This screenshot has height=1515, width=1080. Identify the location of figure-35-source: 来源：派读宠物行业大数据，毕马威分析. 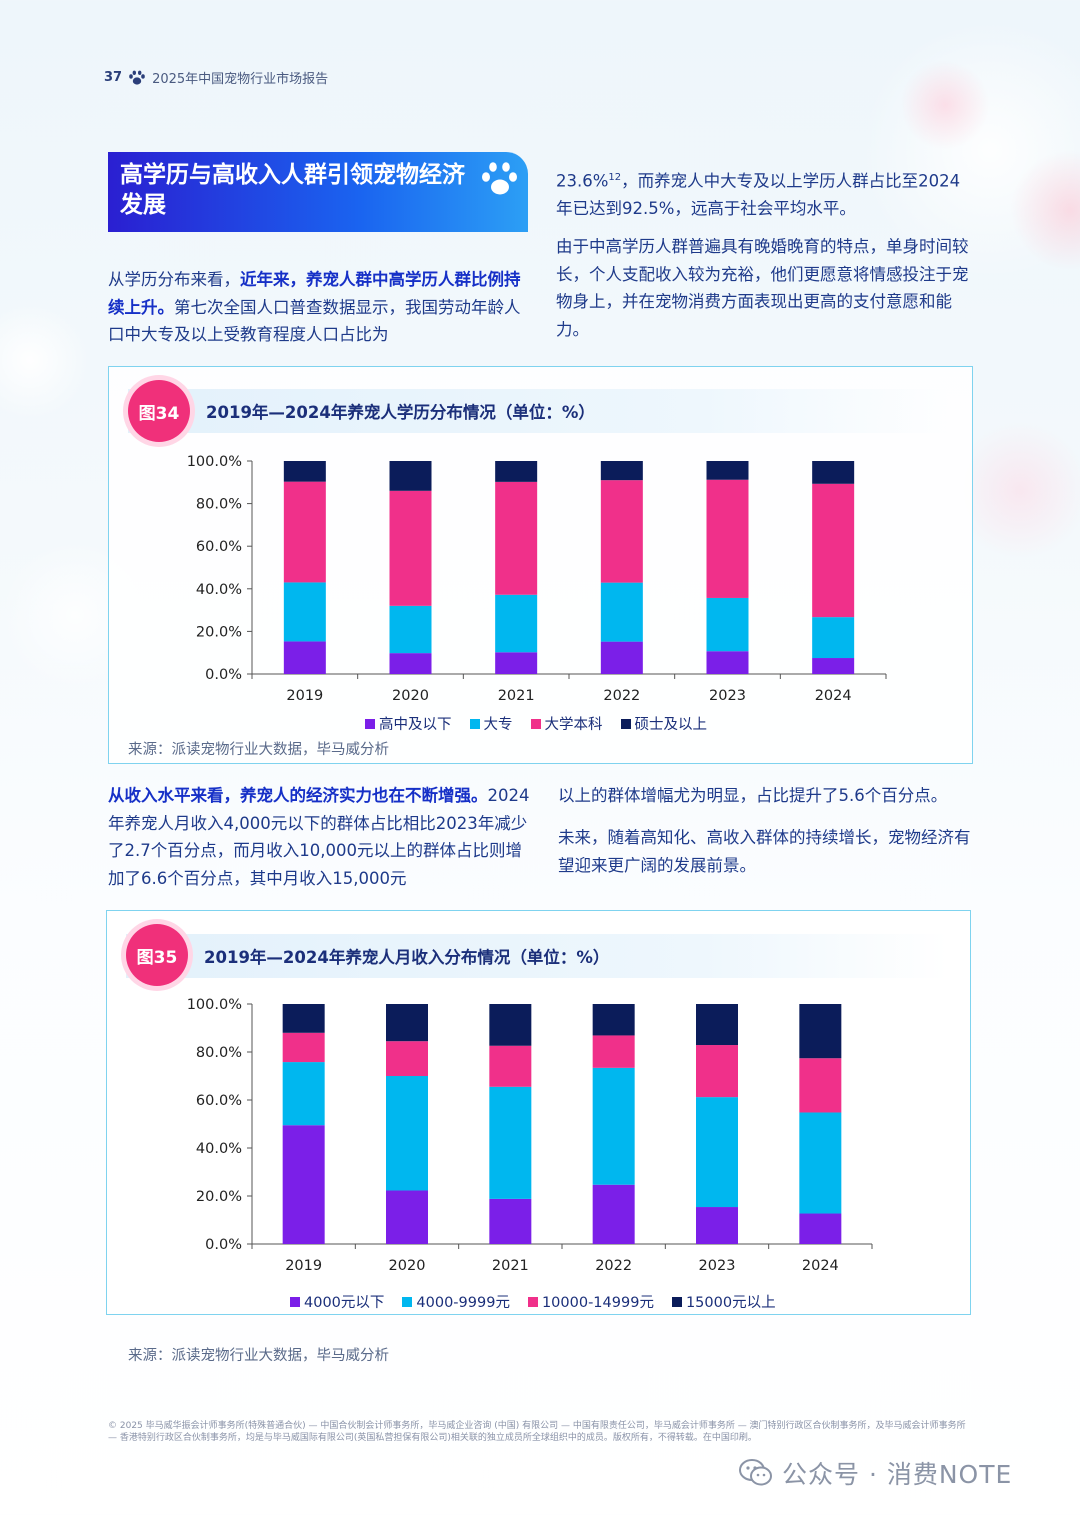
(258, 1356).